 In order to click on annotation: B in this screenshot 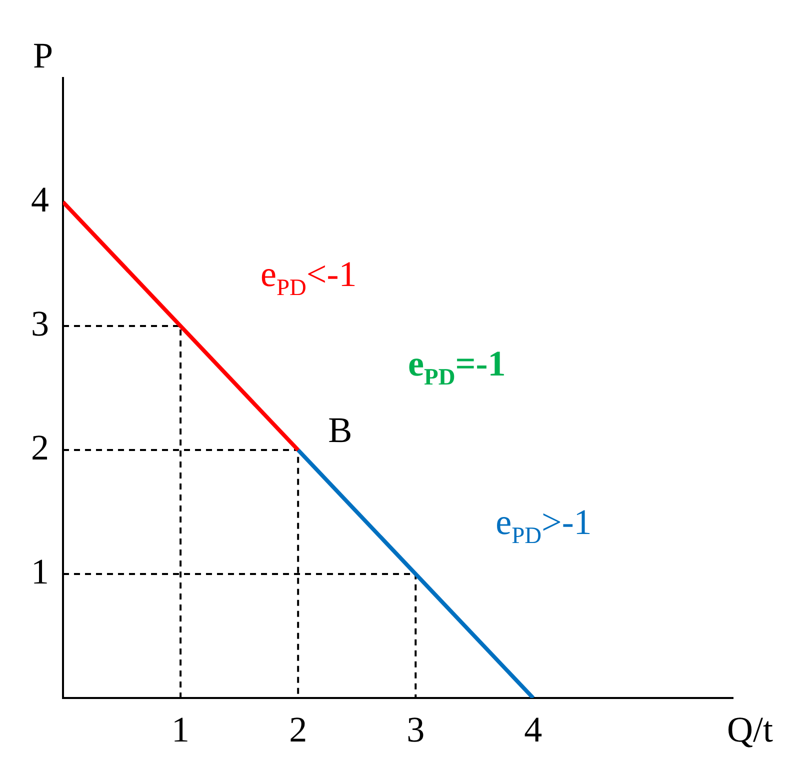, I will do `click(340, 430)`.